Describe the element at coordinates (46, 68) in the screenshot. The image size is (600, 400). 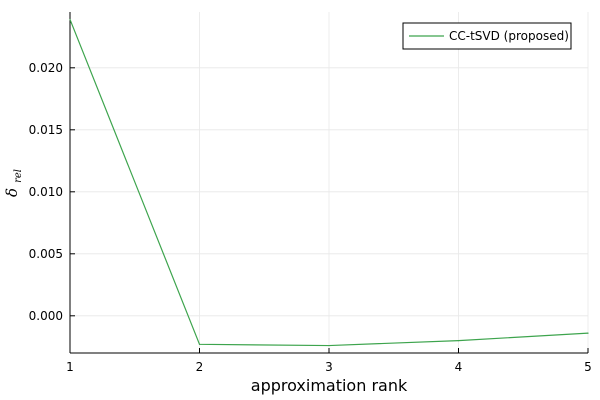
I see `y-tick-label: 0.020` at that location.